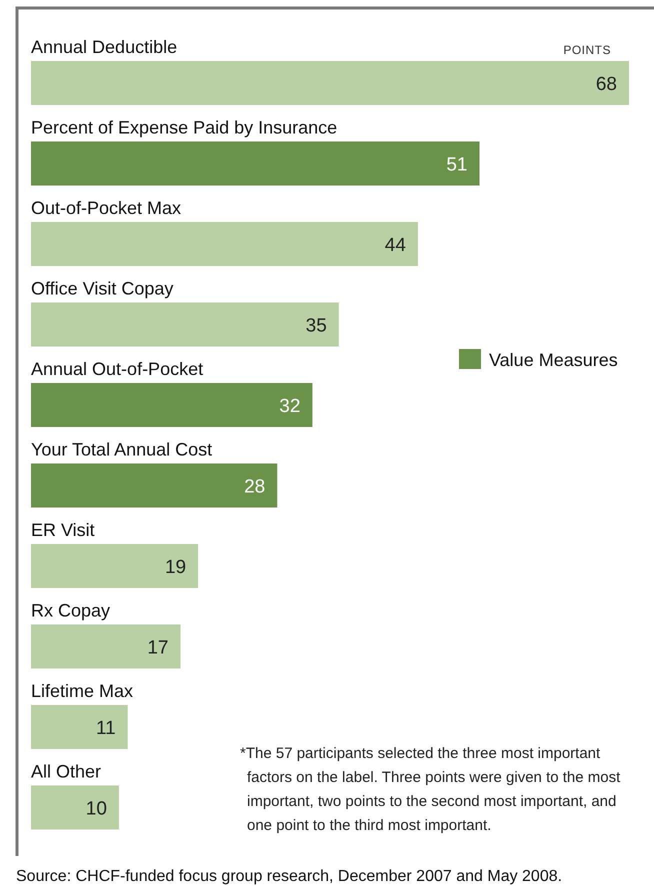  Describe the element at coordinates (70, 610) in the screenshot. I see `y-tick-label: Rx Copay` at that location.